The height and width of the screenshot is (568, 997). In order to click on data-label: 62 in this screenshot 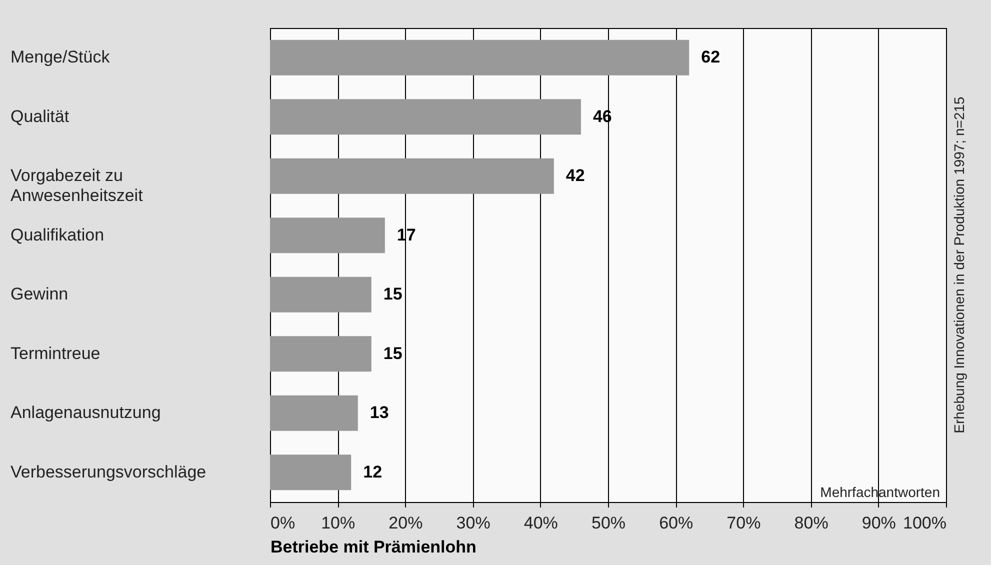, I will do `click(710, 57)`.